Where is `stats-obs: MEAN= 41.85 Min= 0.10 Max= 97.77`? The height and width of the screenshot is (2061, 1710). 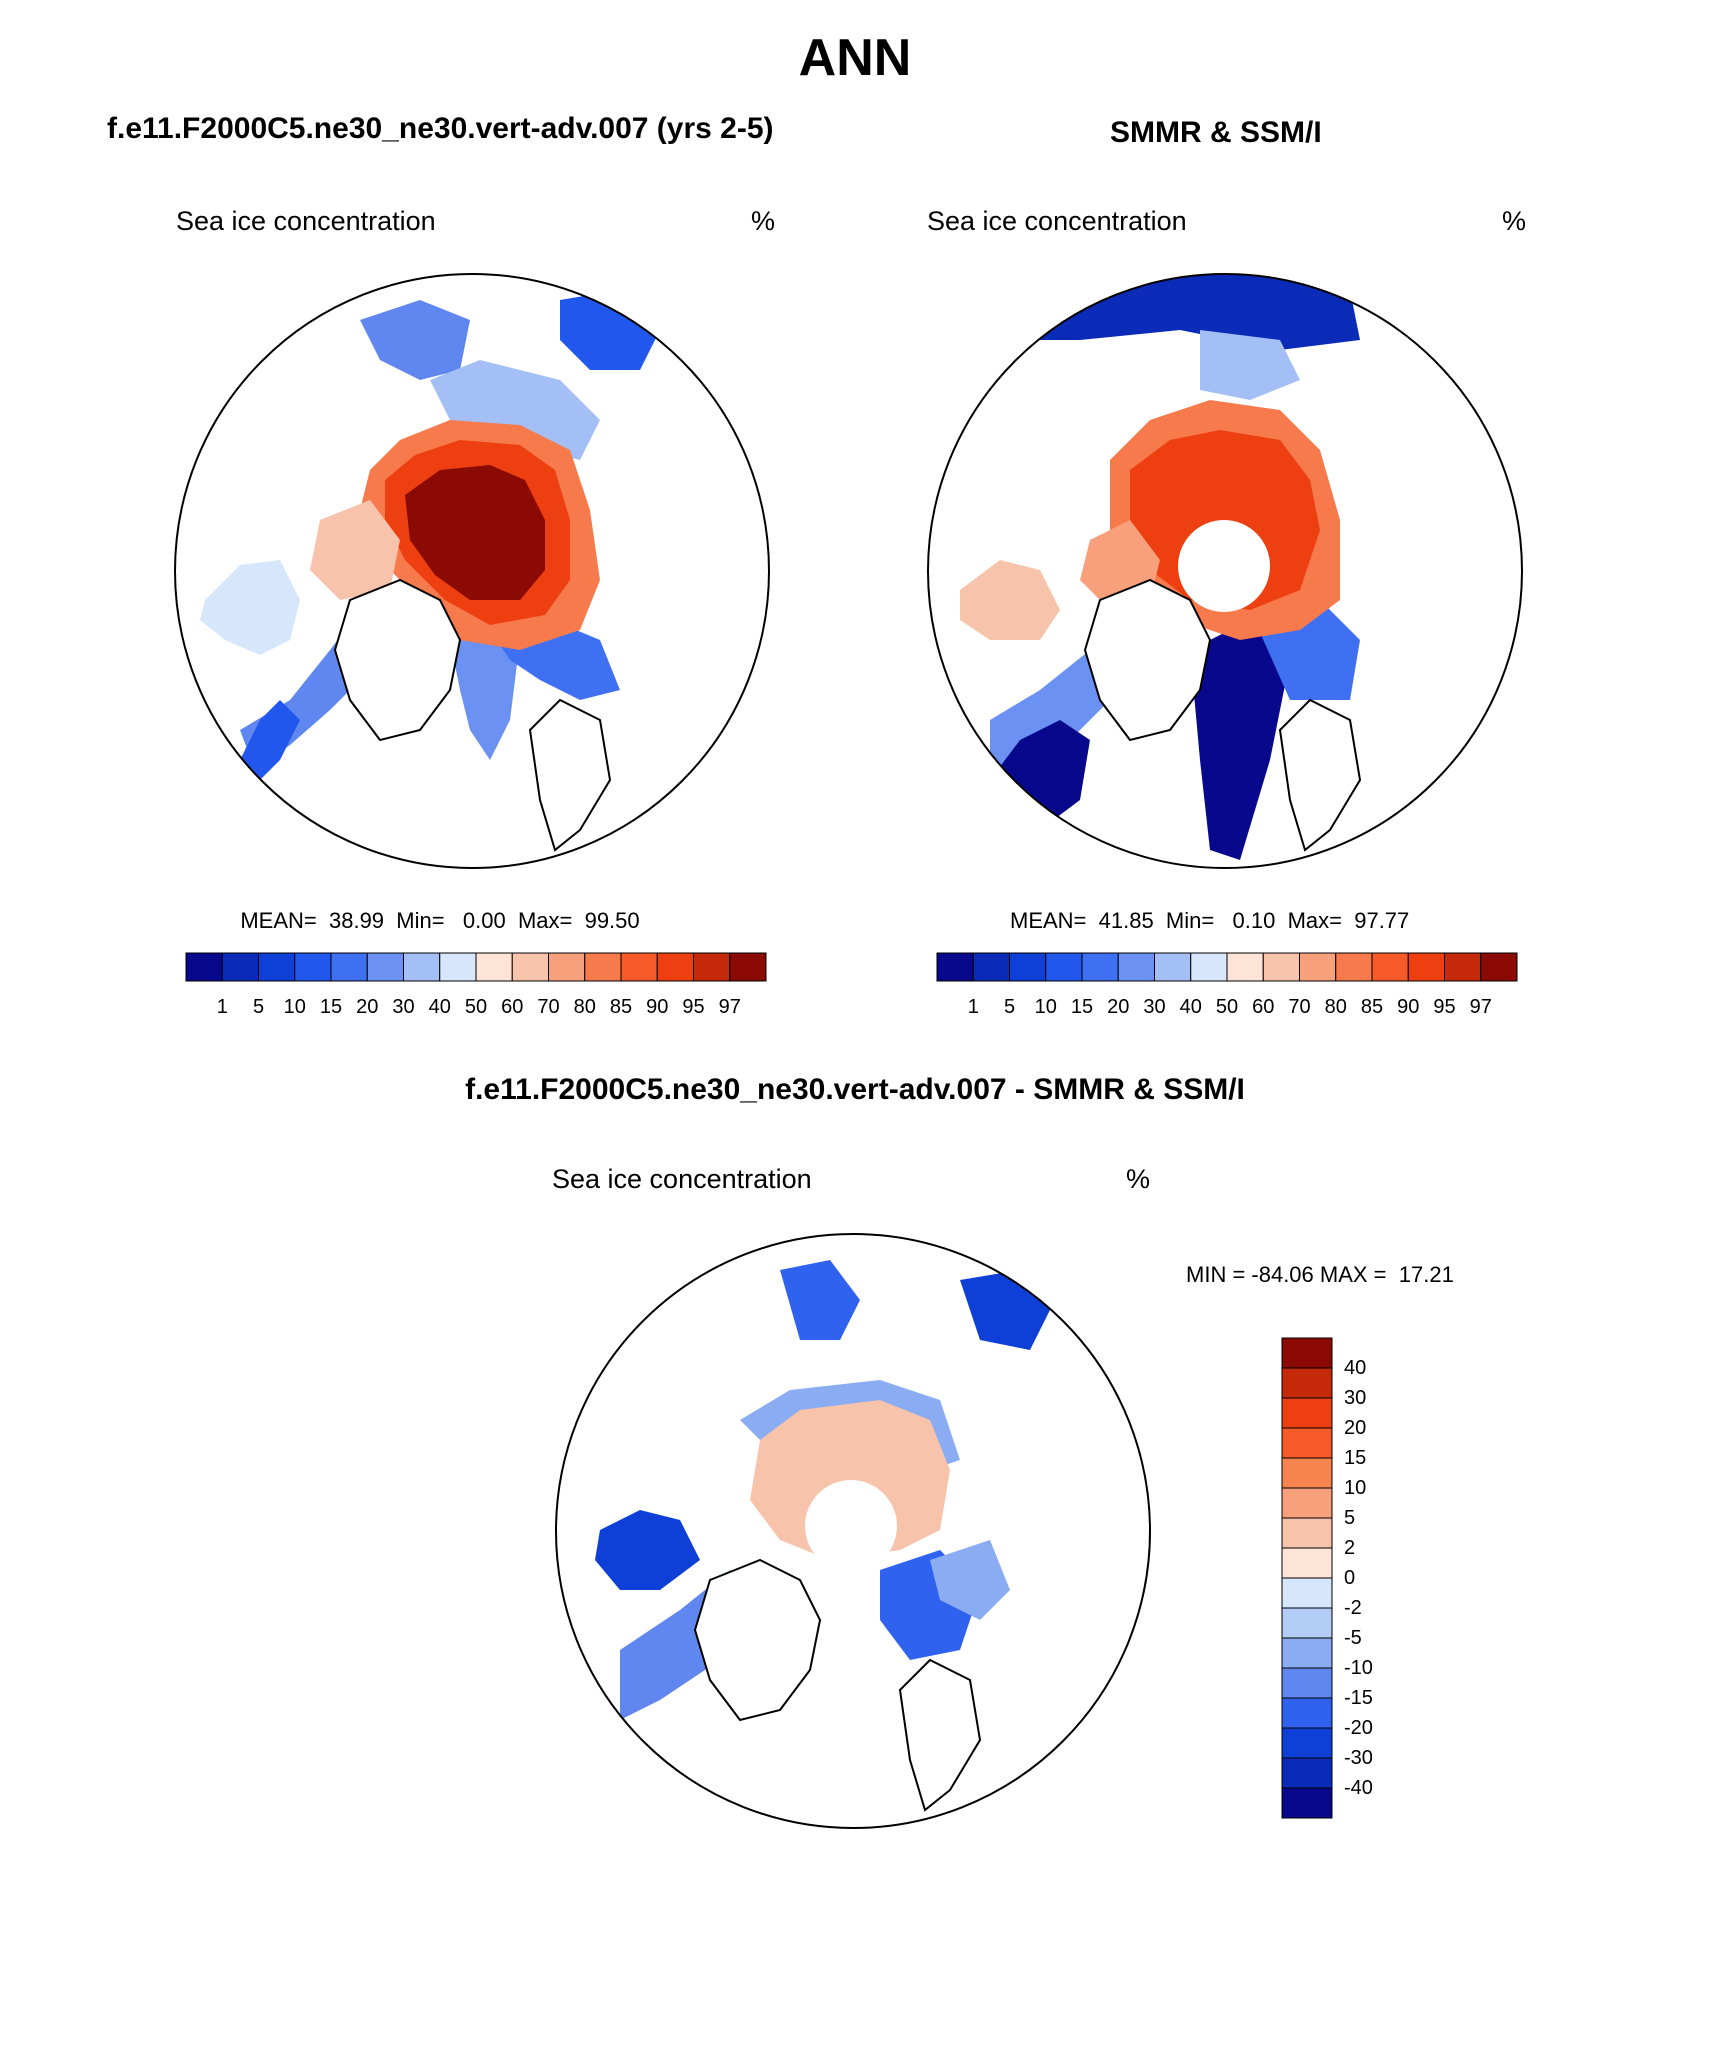 stats-obs: MEAN= 41.85 Min= 0.10 Max= 97.77 is located at coordinates (1210, 920).